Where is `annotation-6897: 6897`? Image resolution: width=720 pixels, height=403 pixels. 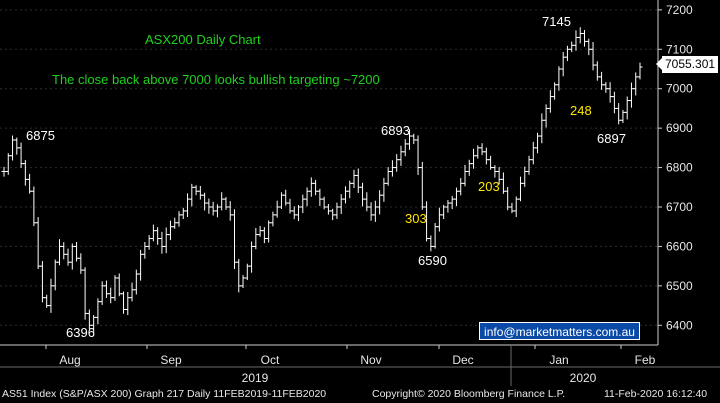 annotation-6897: 6897 is located at coordinates (611, 138).